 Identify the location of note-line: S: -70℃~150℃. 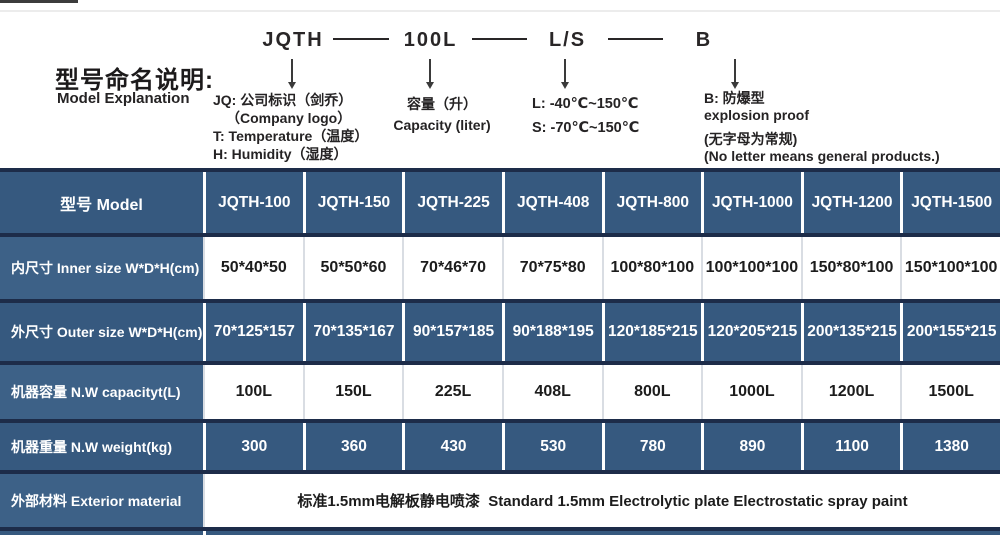
(586, 128).